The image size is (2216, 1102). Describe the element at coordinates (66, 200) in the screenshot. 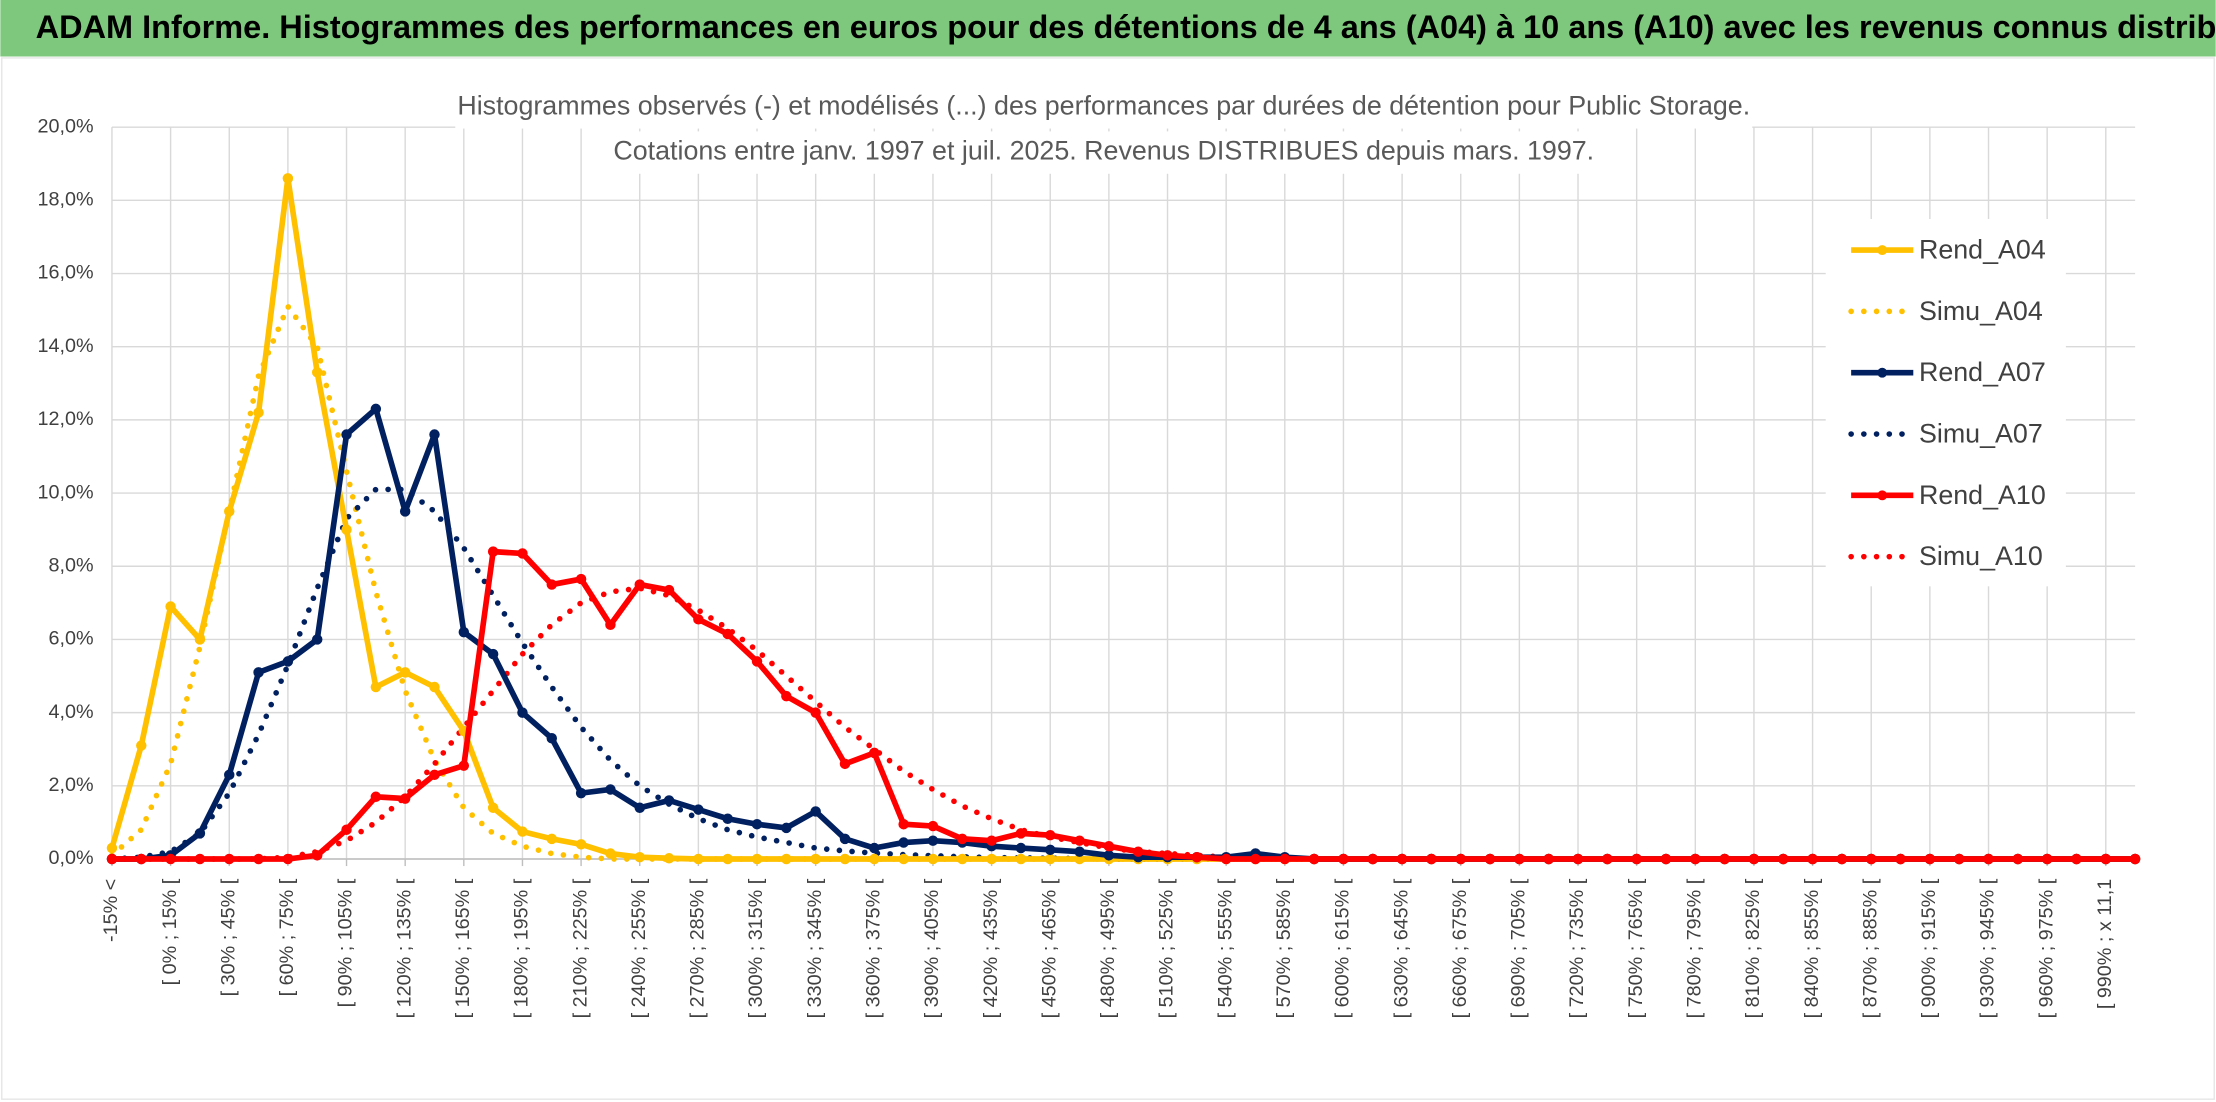

I see `y-tick-label: 18,0%` at that location.